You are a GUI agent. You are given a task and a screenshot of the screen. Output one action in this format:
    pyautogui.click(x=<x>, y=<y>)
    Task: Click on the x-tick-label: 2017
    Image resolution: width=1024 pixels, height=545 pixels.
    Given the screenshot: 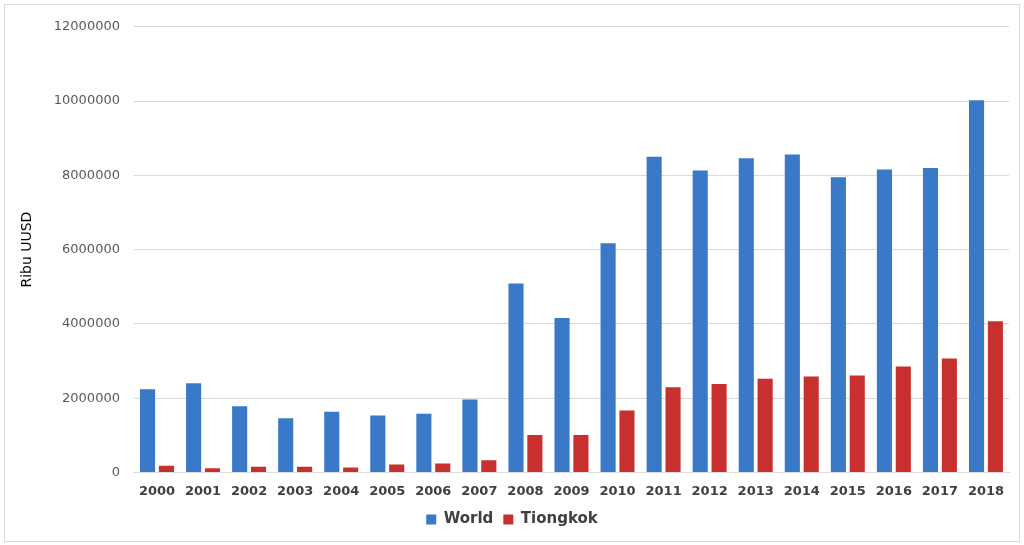 What is the action you would take?
    pyautogui.click(x=940, y=490)
    